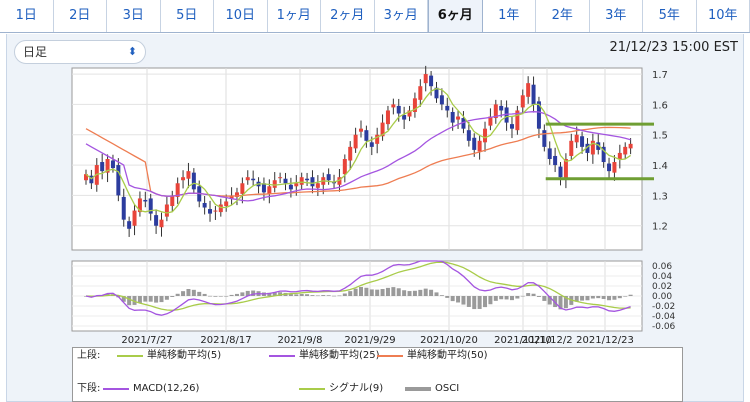 The image size is (750, 402). What do you see at coordinates (35, 52) in the screenshot?
I see `interval-select-value: 日足` at bounding box center [35, 52].